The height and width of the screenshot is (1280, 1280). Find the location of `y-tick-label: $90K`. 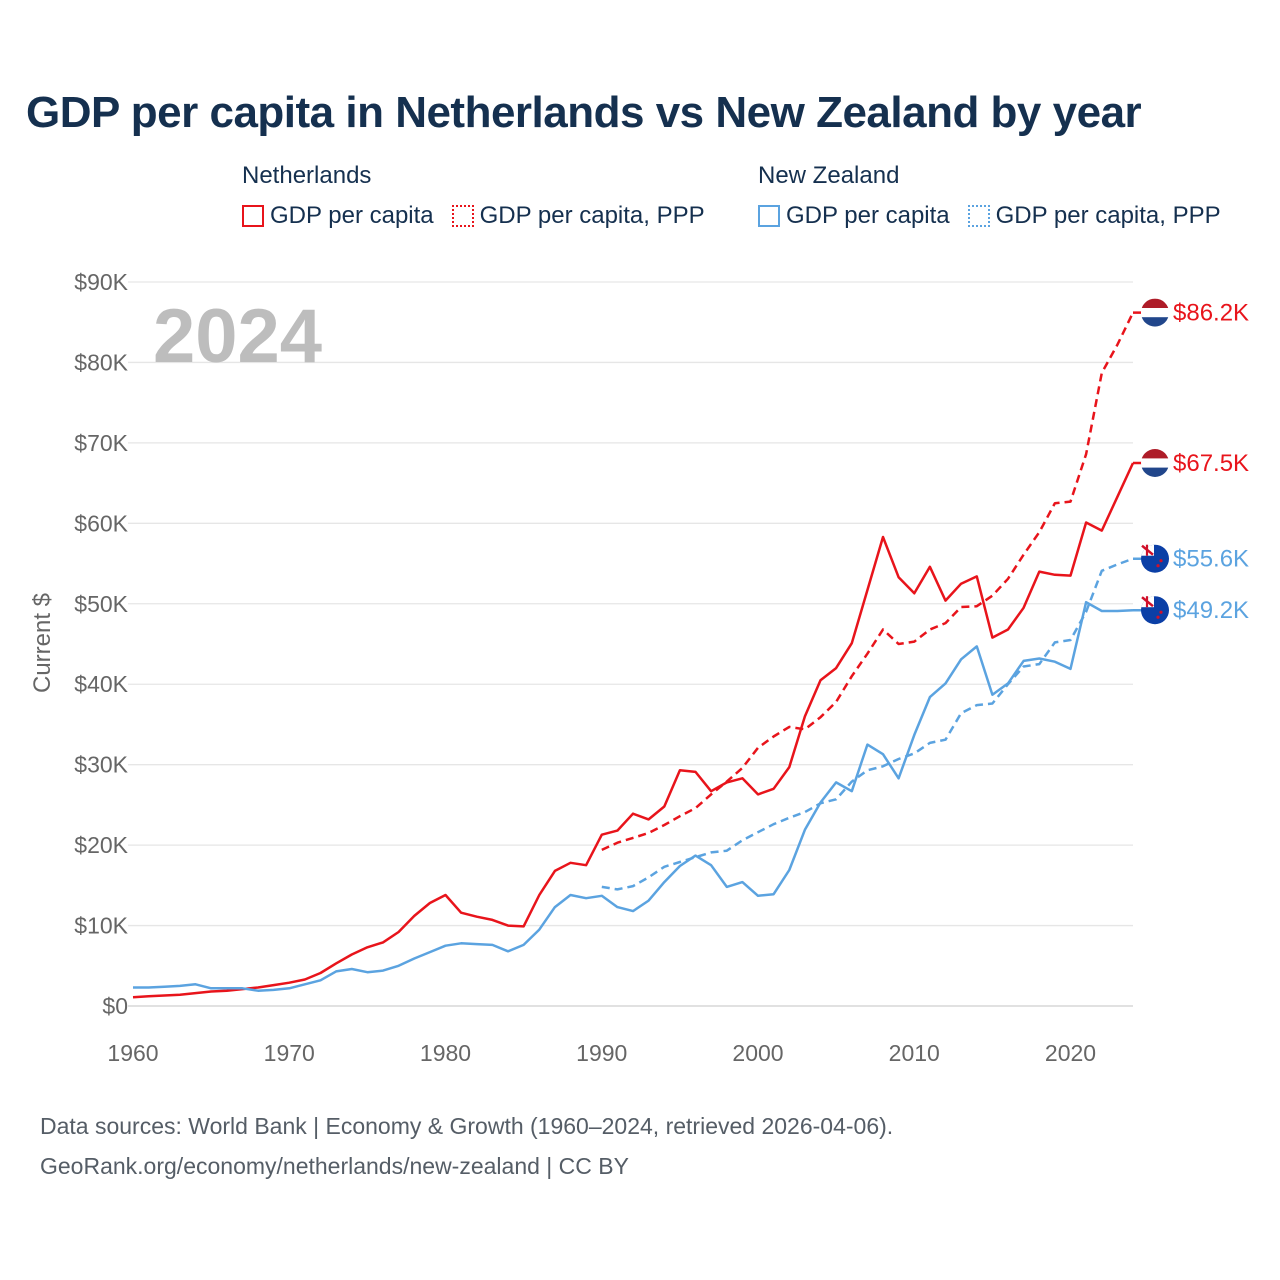

y-tick-label: $90K is located at coordinates (101, 282).